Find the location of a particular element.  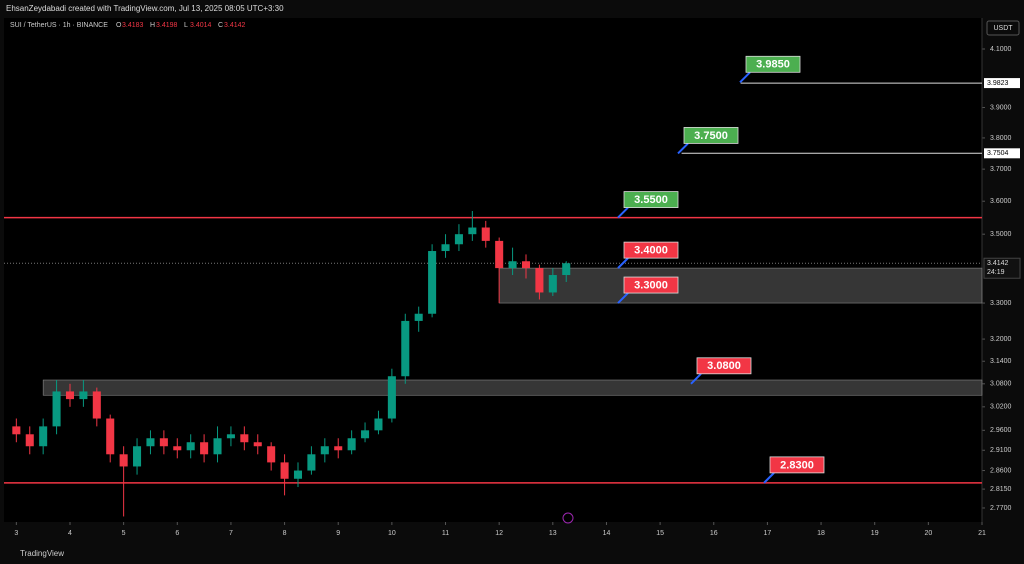

currency: USDT is located at coordinates (1003, 28).